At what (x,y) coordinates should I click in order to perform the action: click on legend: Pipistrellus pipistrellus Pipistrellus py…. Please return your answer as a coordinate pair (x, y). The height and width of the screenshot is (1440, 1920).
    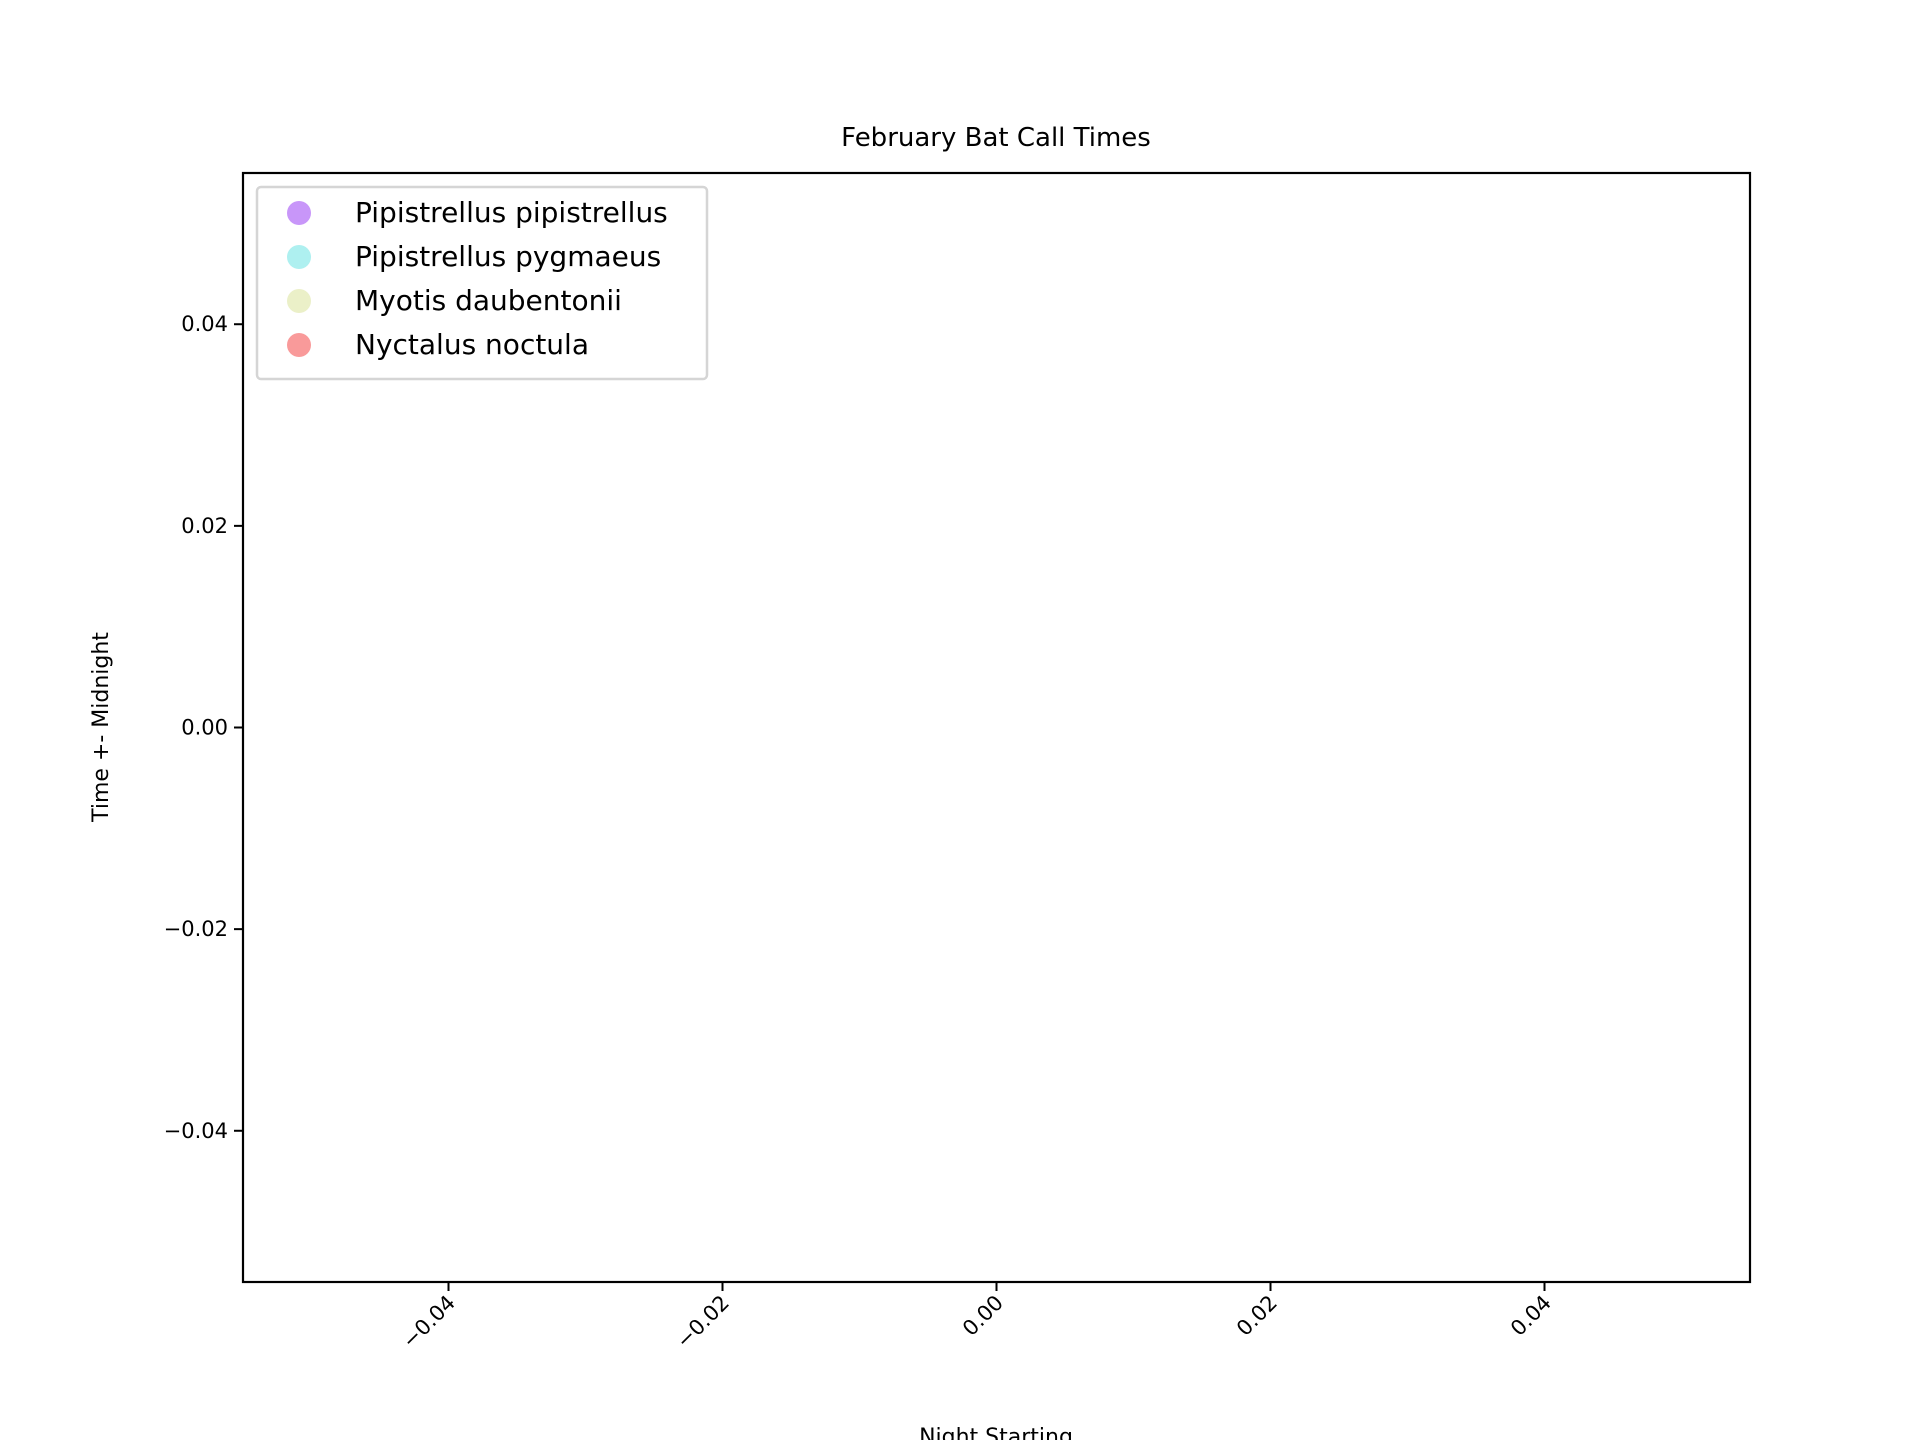
    Looking at the image, I should click on (482, 283).